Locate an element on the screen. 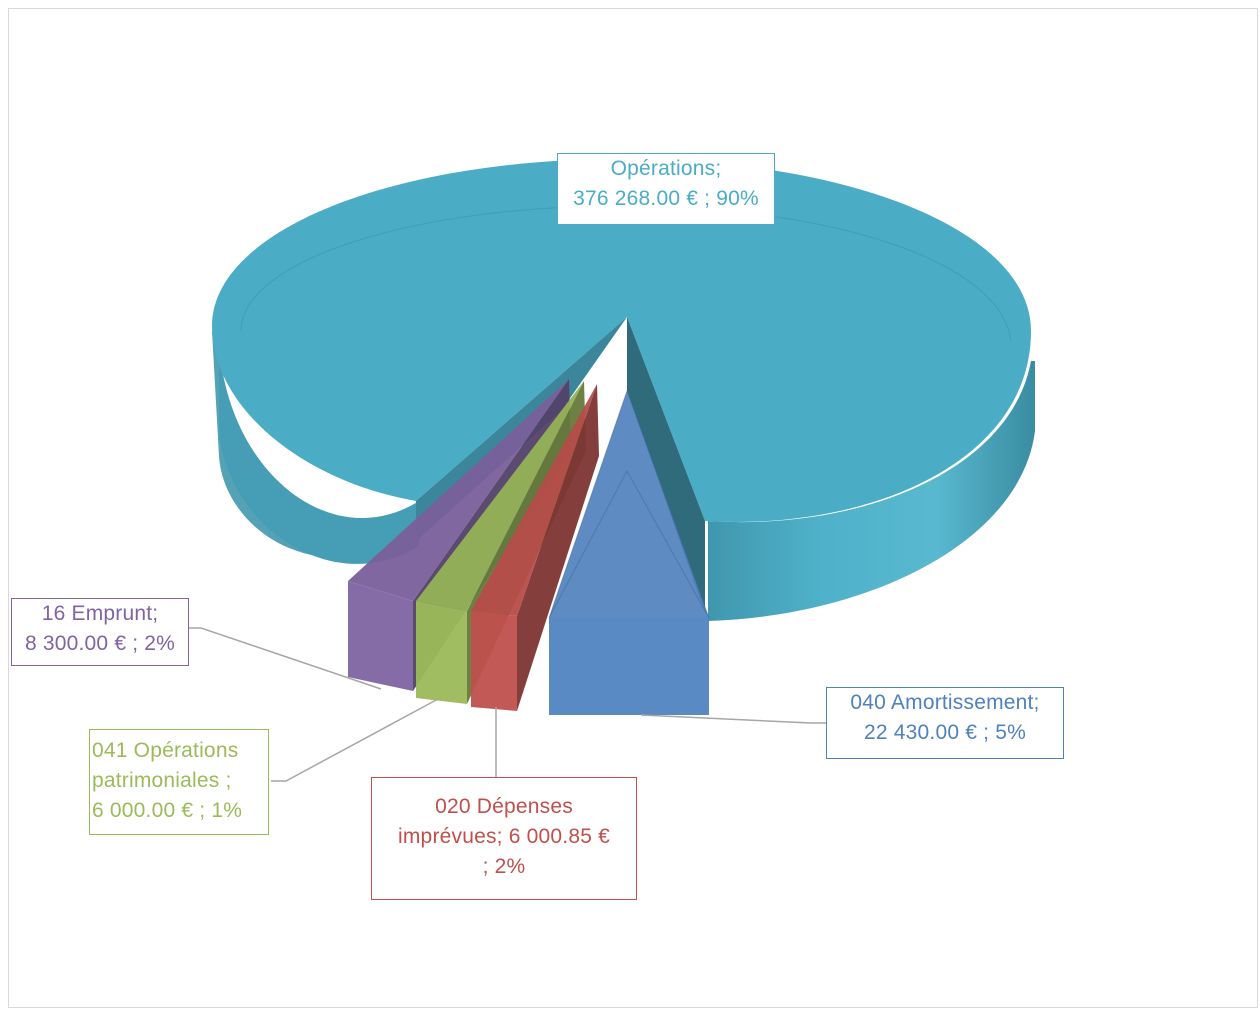 Image resolution: width=1260 pixels, height=1010 pixels. pie-slice-depenses-imprevues-side is located at coordinates (558, 547).